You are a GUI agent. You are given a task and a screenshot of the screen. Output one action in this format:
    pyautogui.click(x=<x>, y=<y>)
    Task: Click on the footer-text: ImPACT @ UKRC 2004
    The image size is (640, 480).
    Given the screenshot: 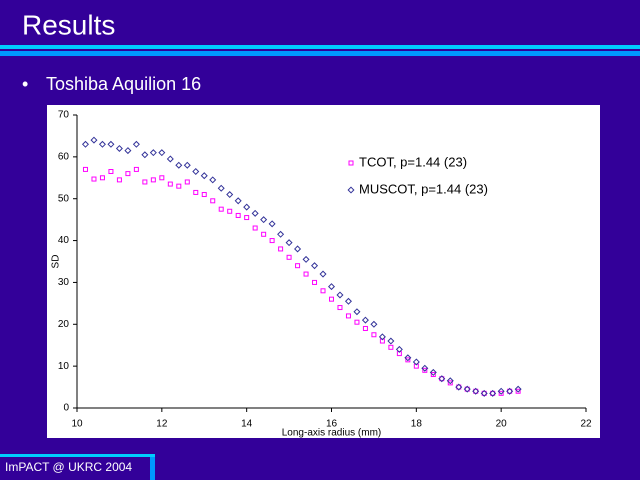 What is the action you would take?
    pyautogui.click(x=68, y=467)
    